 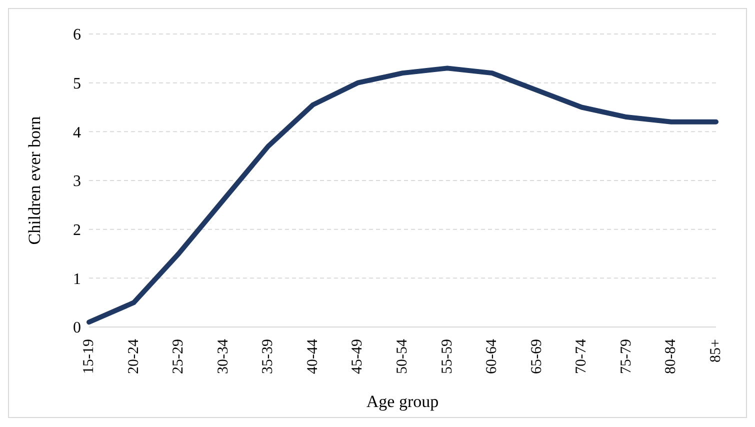 I want to click on x-tick-label: 60-64, so click(x=492, y=356).